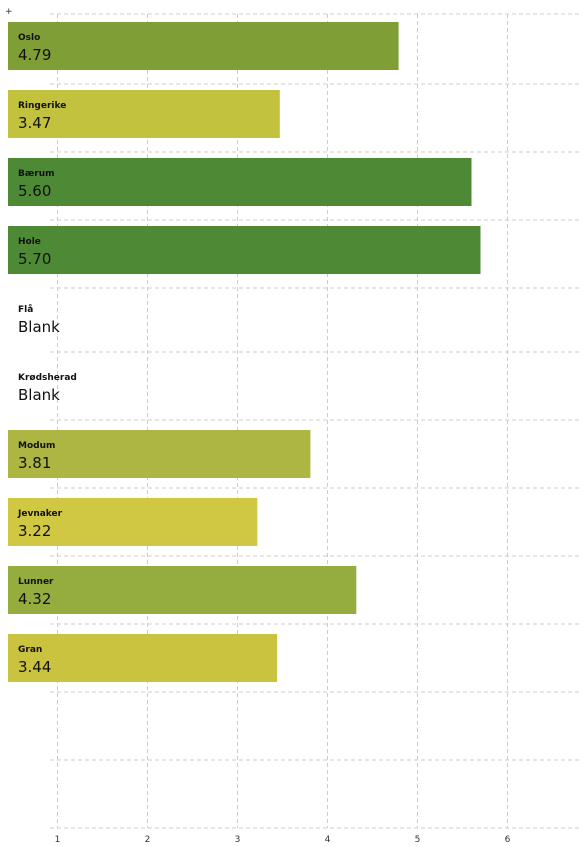 This screenshot has width=582, height=846. Describe the element at coordinates (238, 840) in the screenshot. I see `x-tick-label: 3` at that location.